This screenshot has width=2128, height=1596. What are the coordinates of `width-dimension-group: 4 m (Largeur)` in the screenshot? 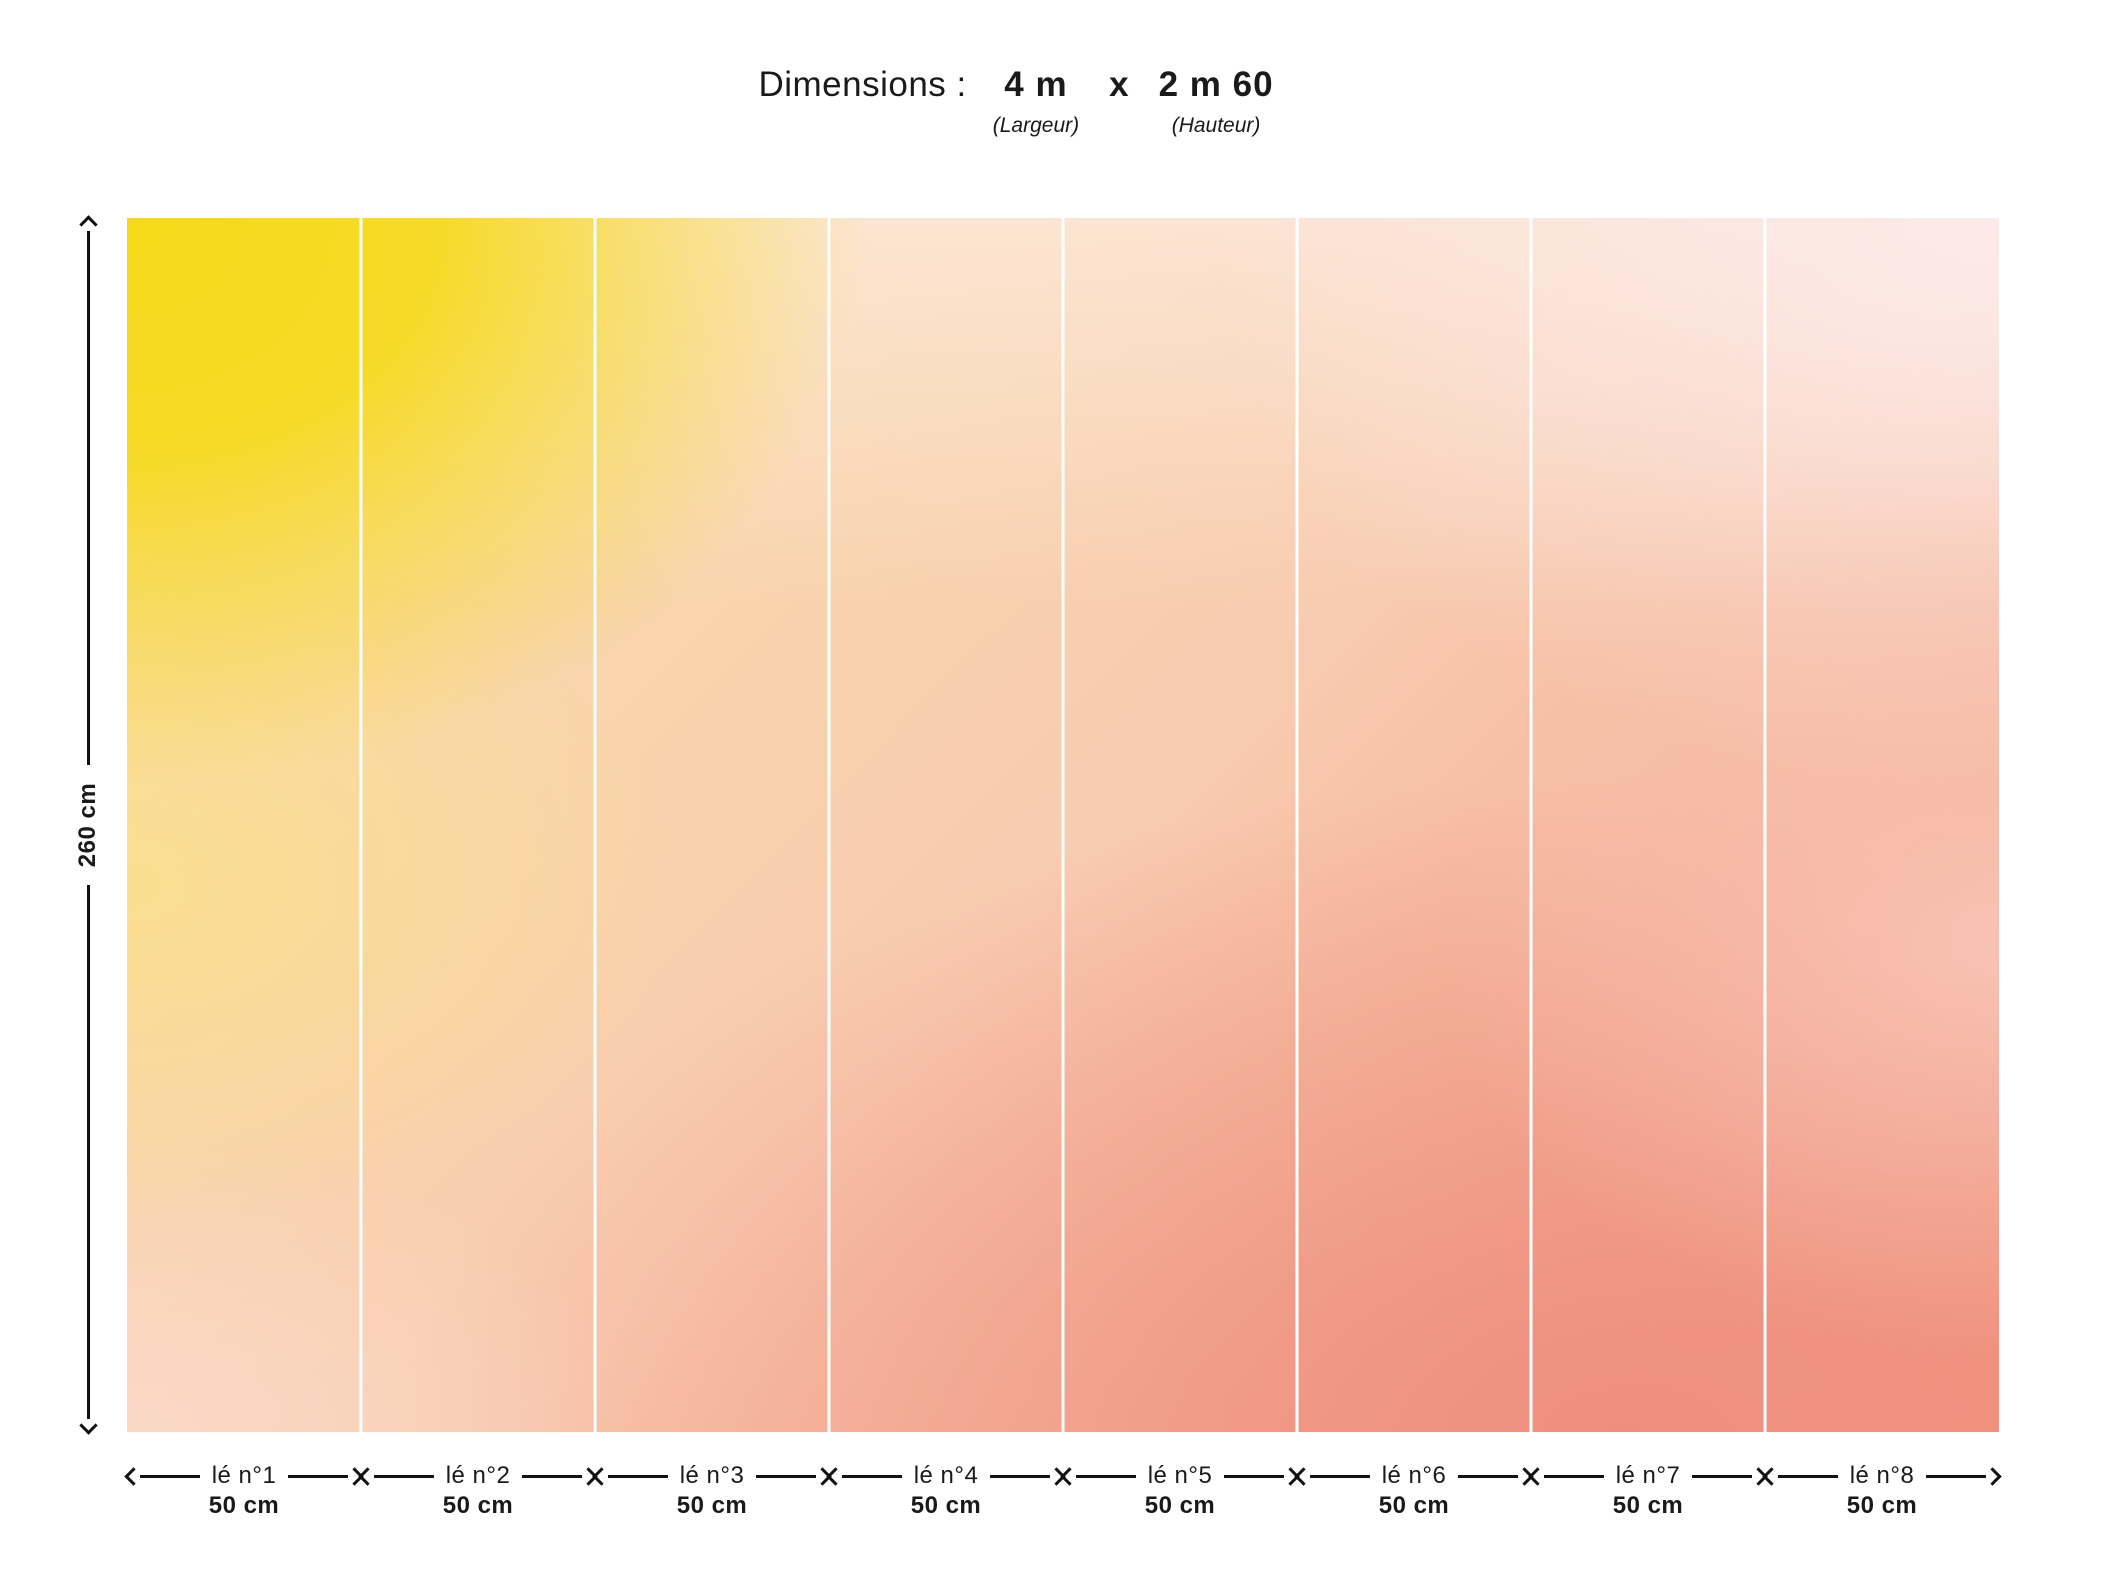 It's located at (1036, 101).